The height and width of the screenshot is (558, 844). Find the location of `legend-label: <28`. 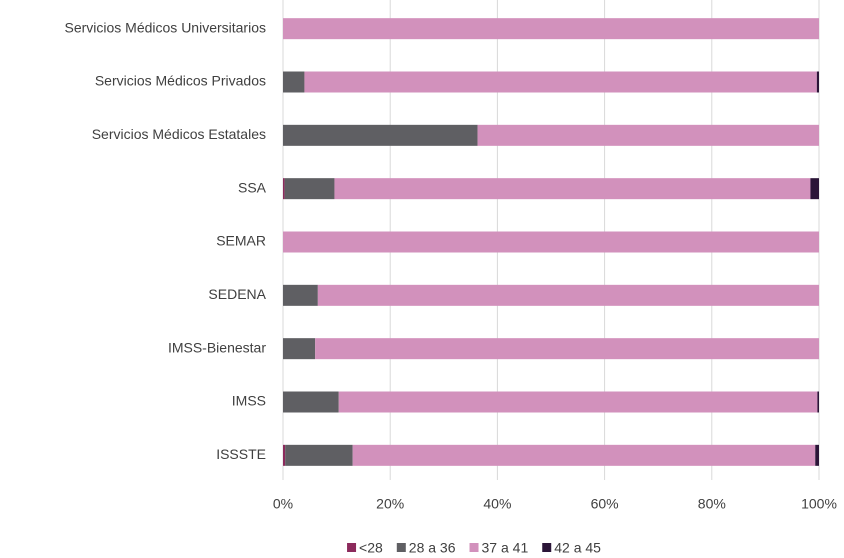

legend-label: <28 is located at coordinates (371, 548).